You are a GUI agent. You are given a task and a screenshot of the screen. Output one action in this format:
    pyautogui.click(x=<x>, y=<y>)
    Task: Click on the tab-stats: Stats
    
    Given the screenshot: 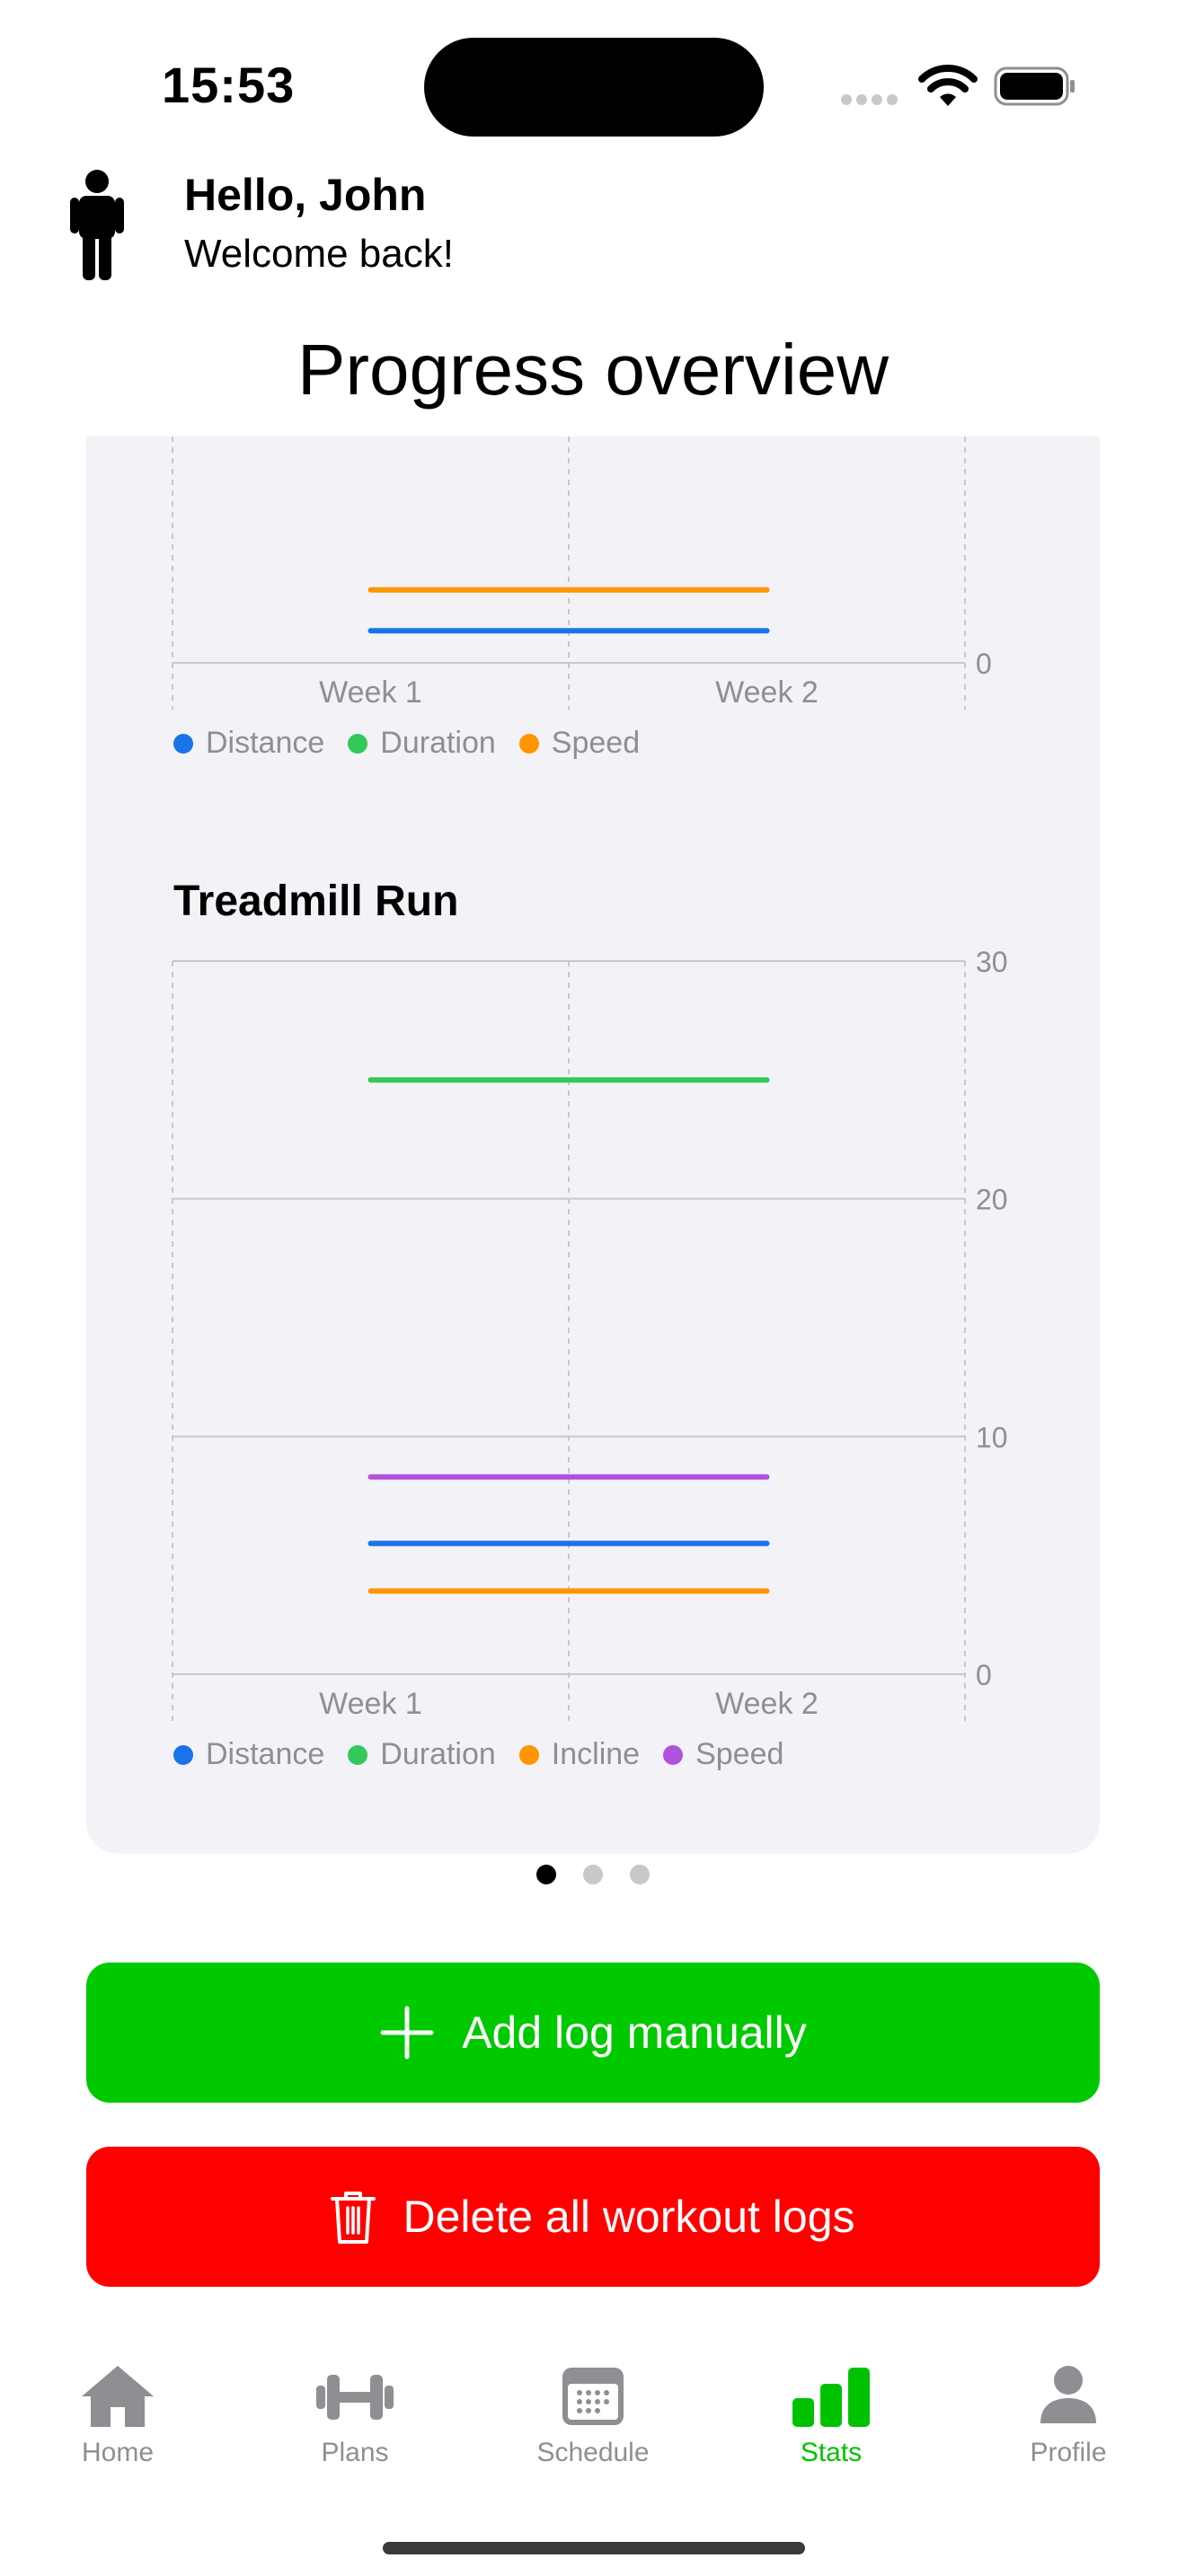 What is the action you would take?
    pyautogui.click(x=831, y=2415)
    